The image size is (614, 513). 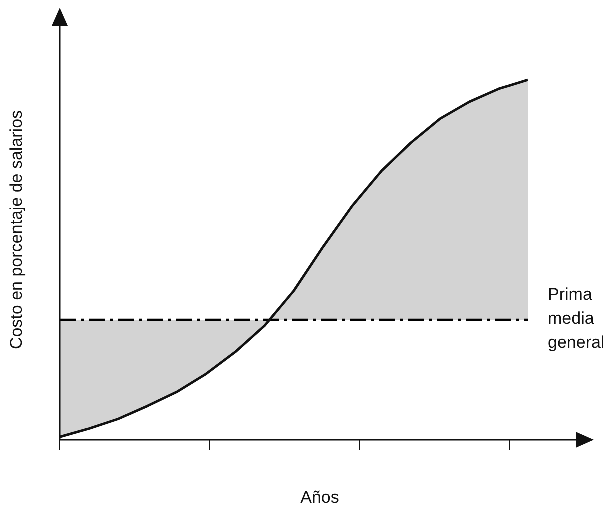 I want to click on x-axis-title: Años, so click(x=320, y=497).